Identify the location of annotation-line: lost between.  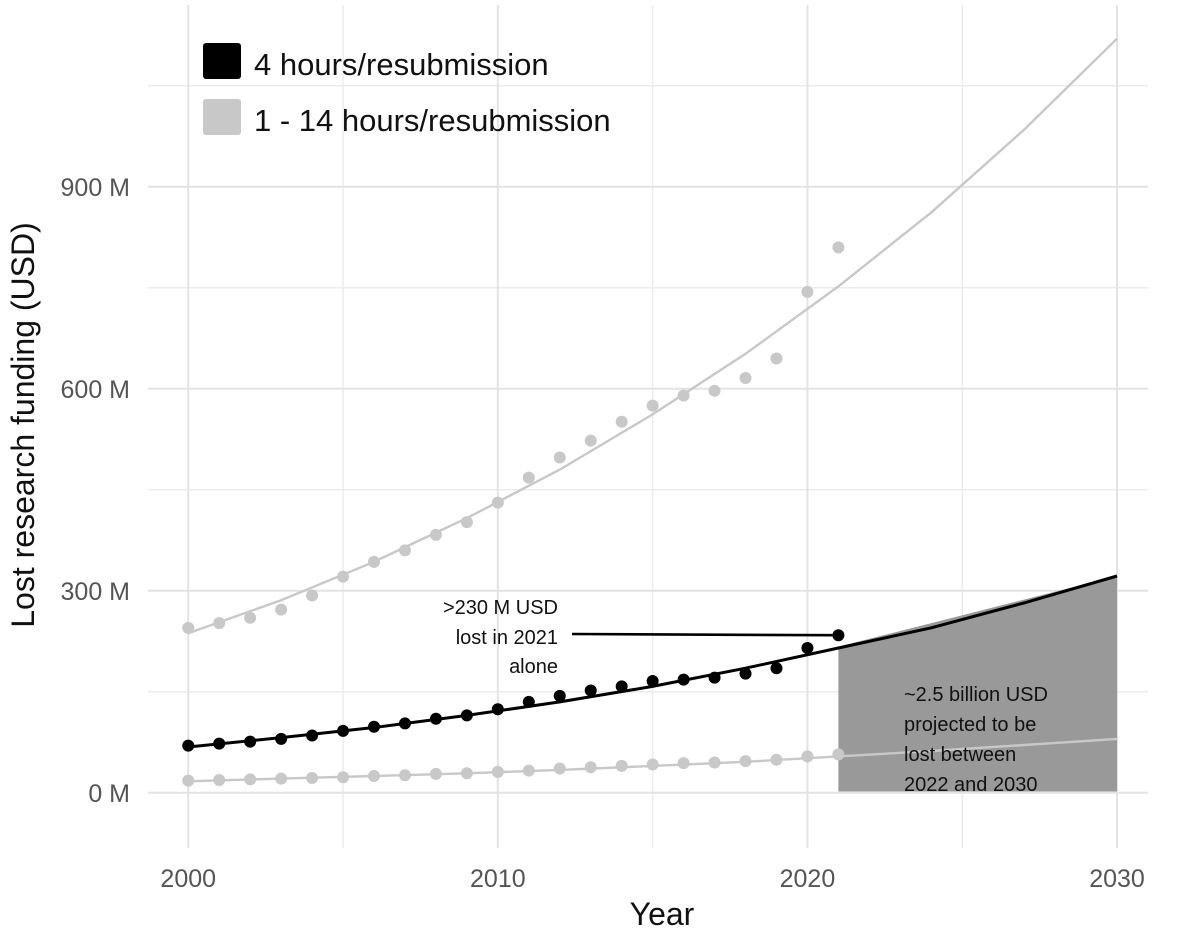
(960, 755).